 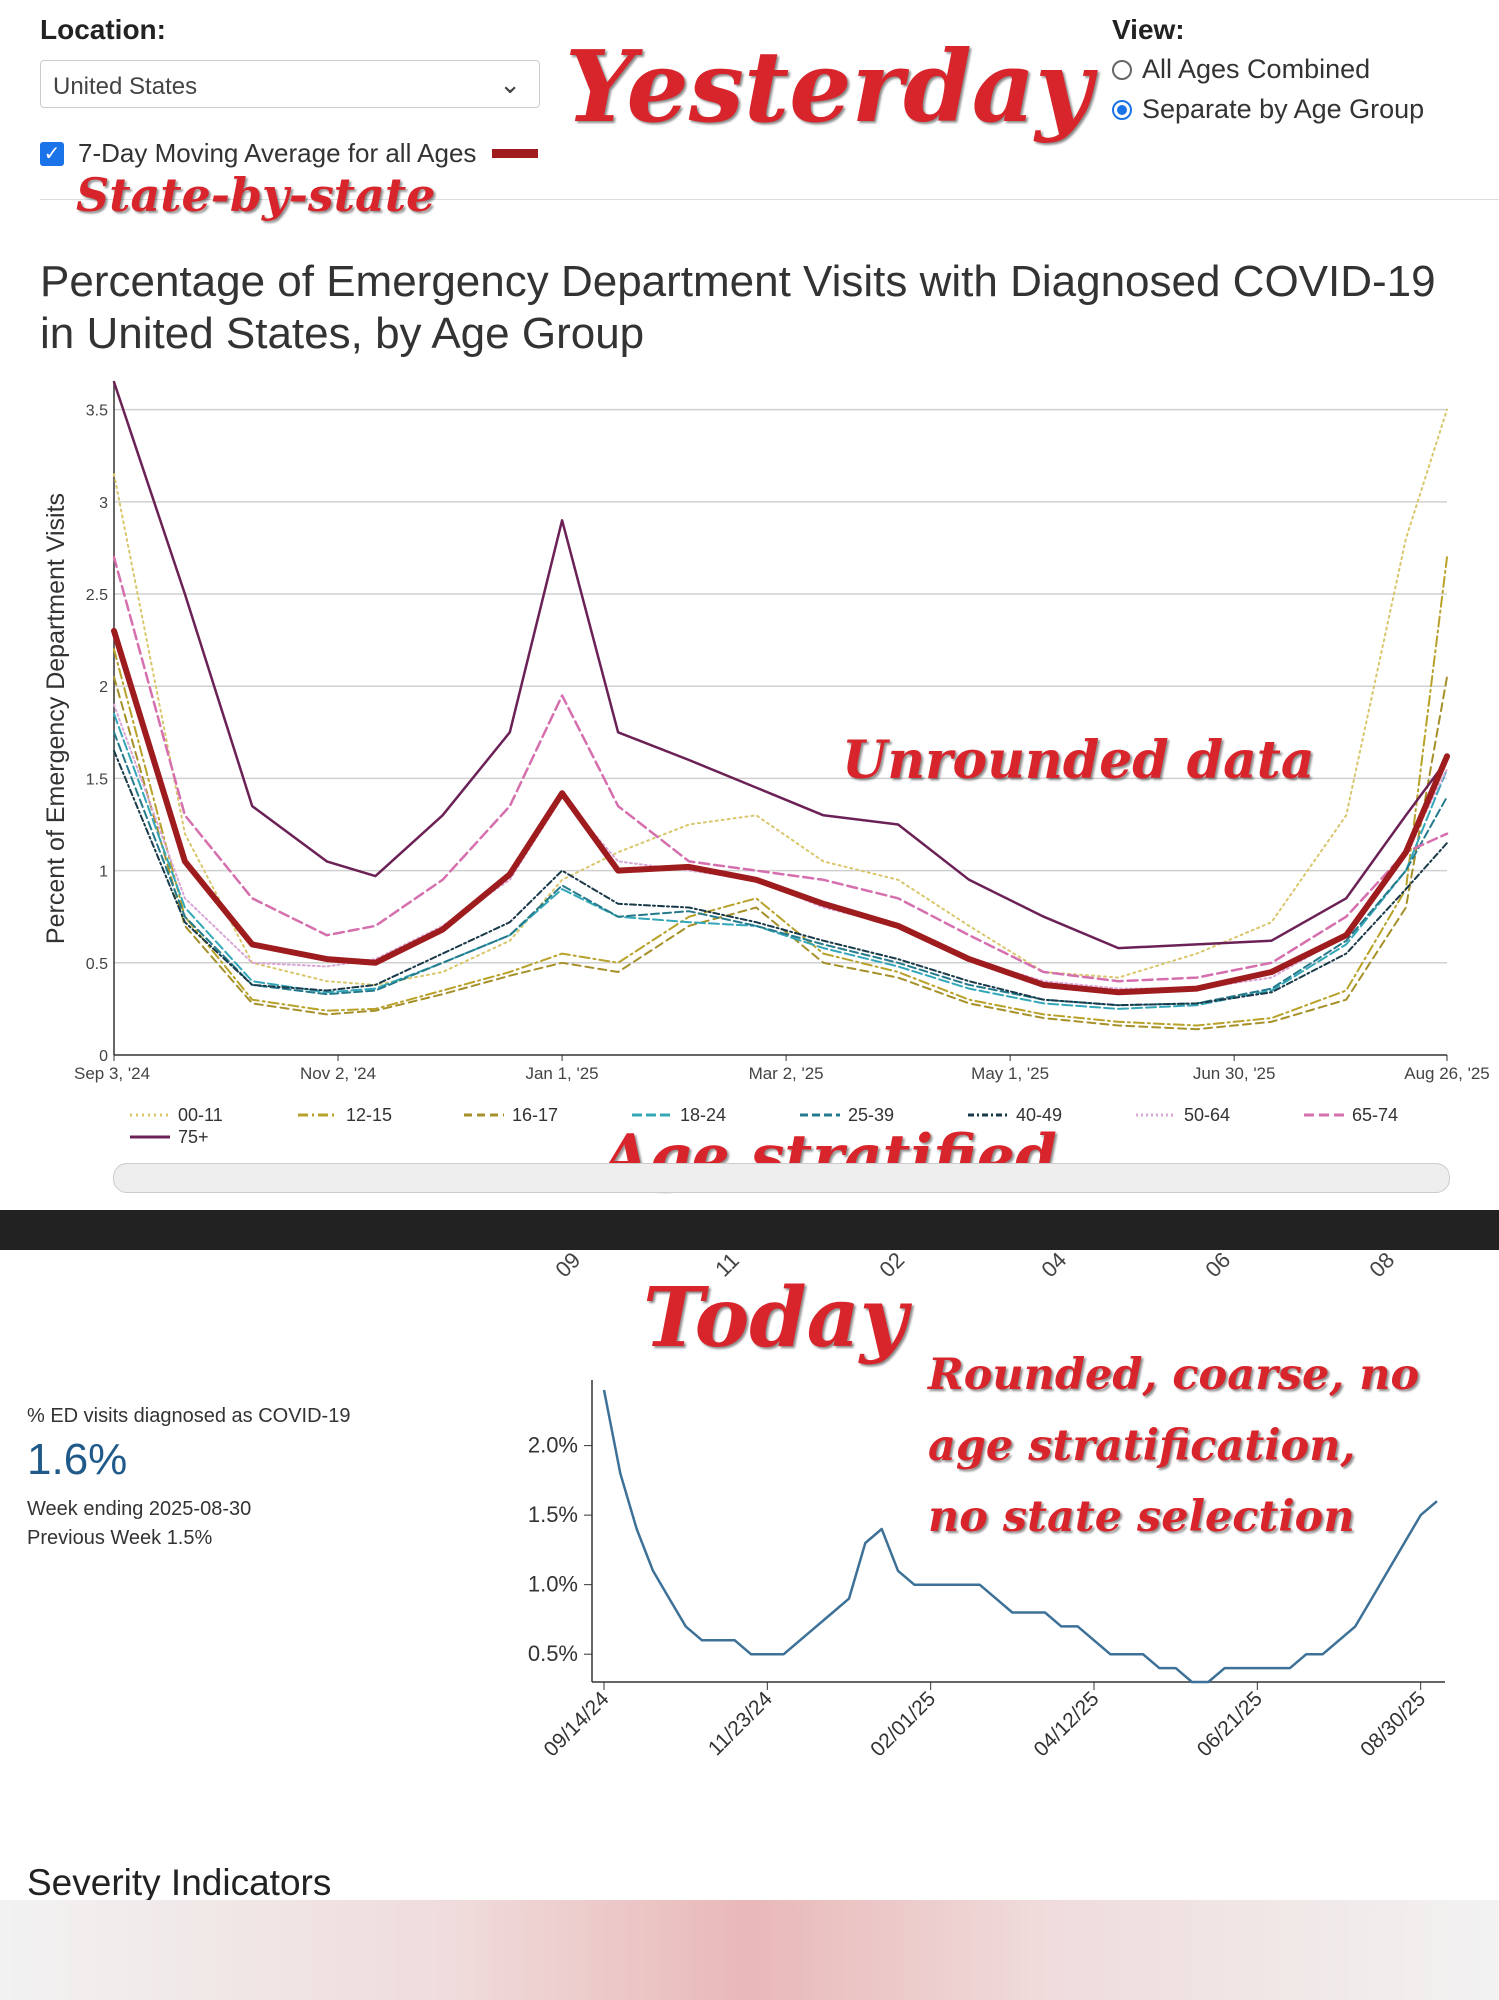 What do you see at coordinates (1010, 1073) in the screenshot?
I see `x-tick-label: May 1, '25` at bounding box center [1010, 1073].